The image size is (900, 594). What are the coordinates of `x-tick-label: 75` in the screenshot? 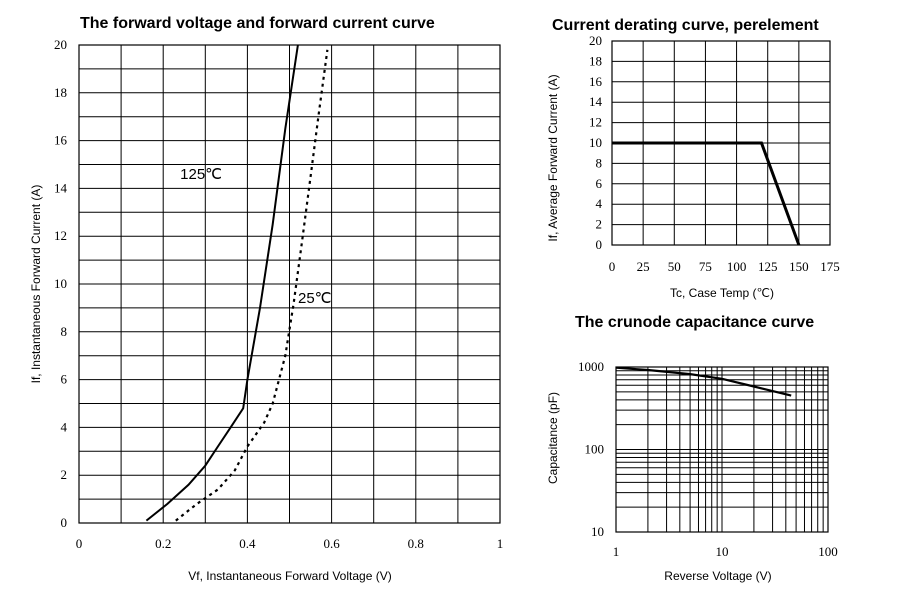 It's located at (705, 266).